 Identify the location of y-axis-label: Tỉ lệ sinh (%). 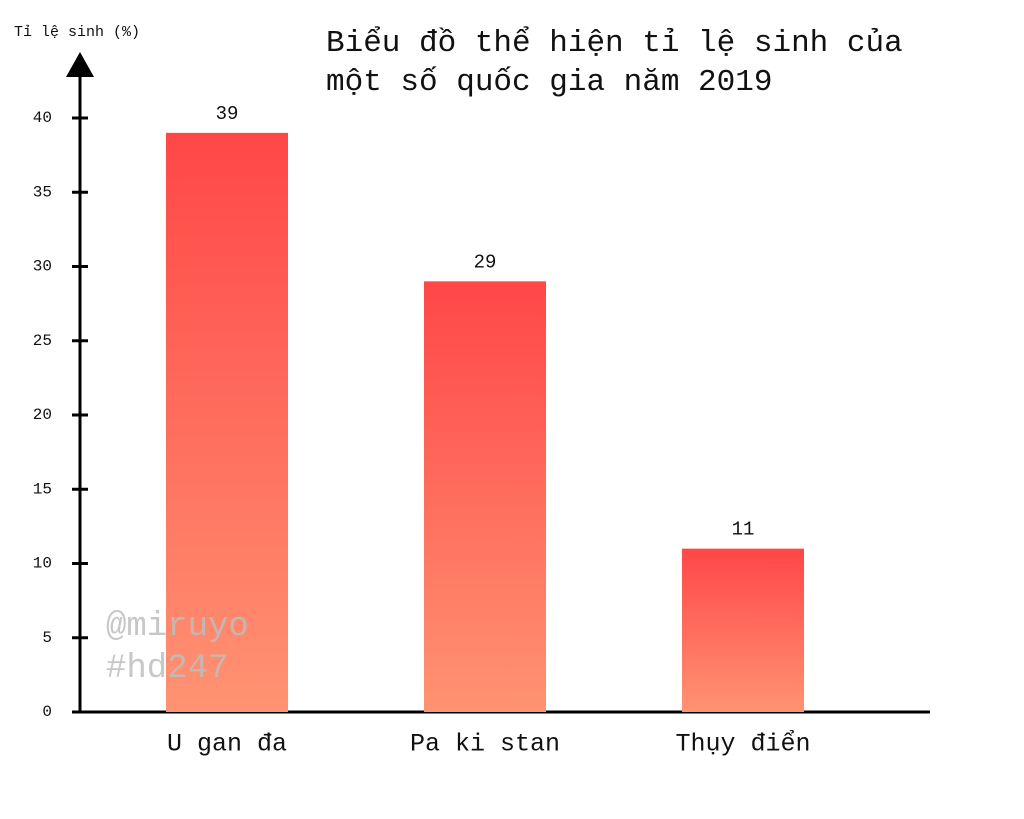
(77, 32).